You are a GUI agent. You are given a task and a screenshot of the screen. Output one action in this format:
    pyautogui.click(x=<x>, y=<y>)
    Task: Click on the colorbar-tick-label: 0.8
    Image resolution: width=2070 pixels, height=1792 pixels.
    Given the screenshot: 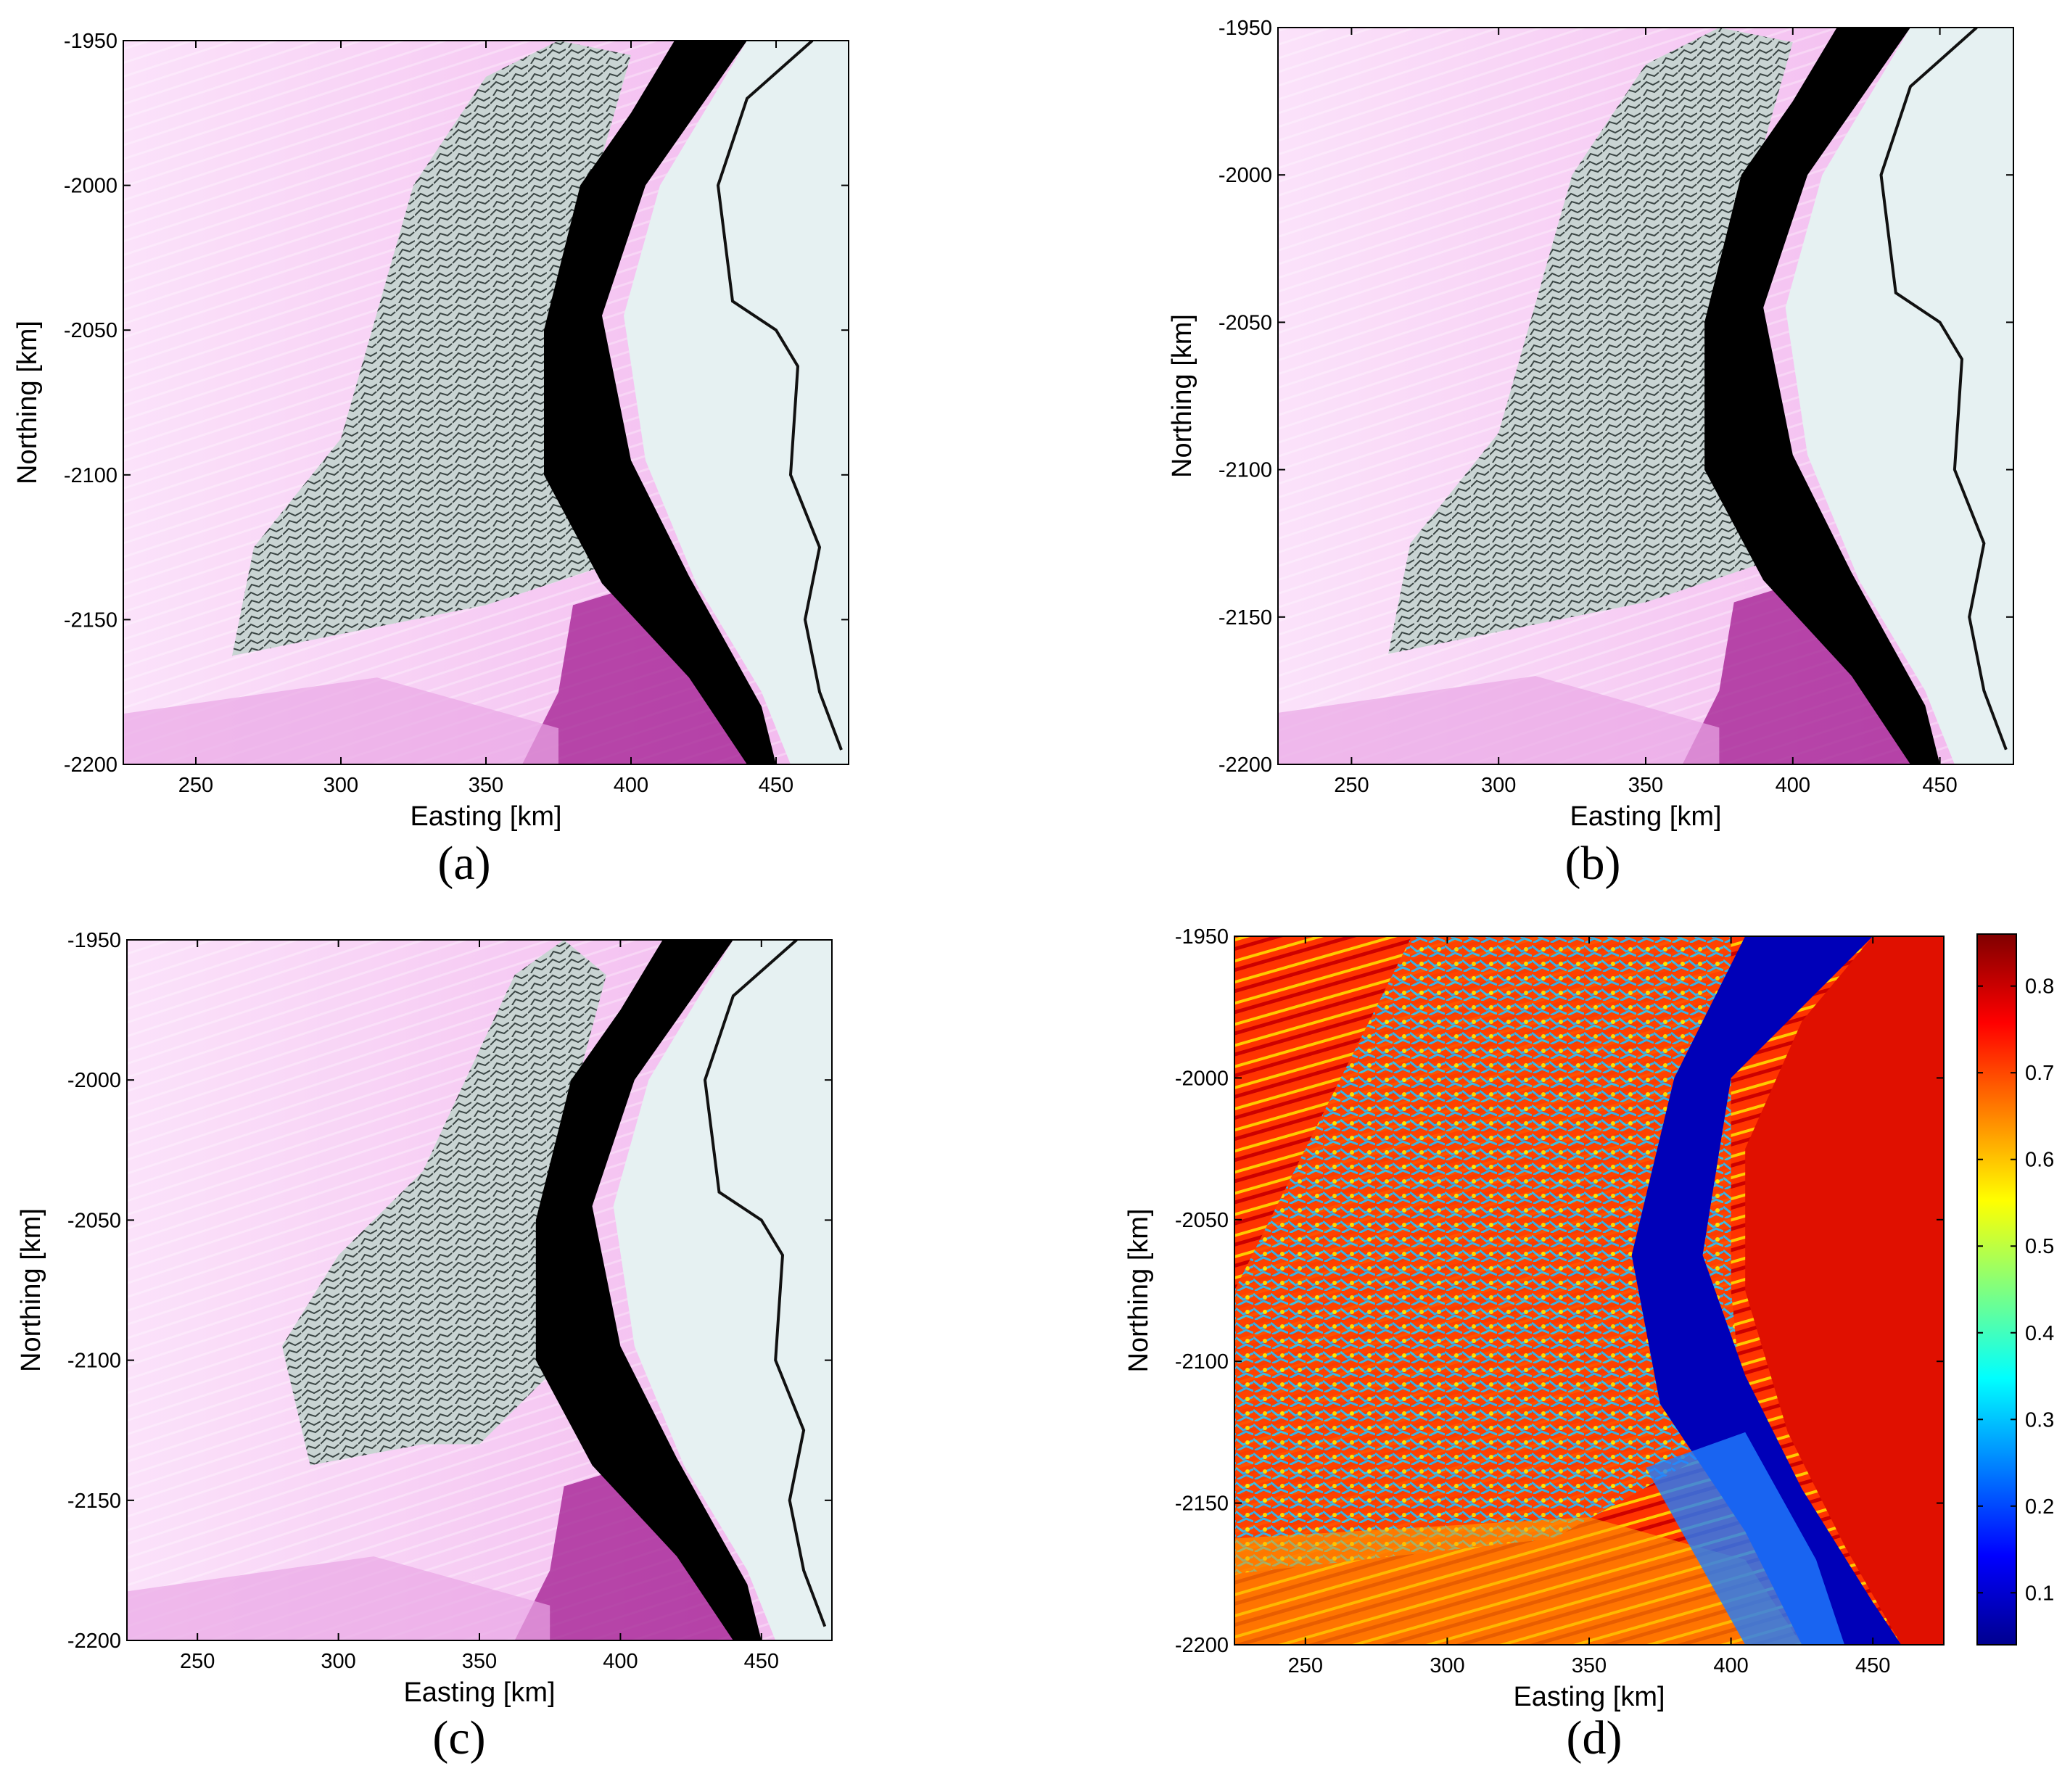 What is the action you would take?
    pyautogui.click(x=2040, y=987)
    